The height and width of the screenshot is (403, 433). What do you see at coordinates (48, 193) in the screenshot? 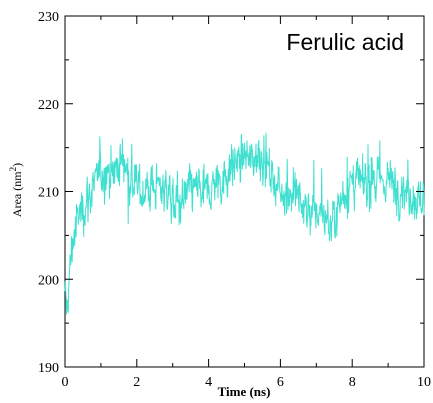
I see `y-tick-label: 210` at bounding box center [48, 193].